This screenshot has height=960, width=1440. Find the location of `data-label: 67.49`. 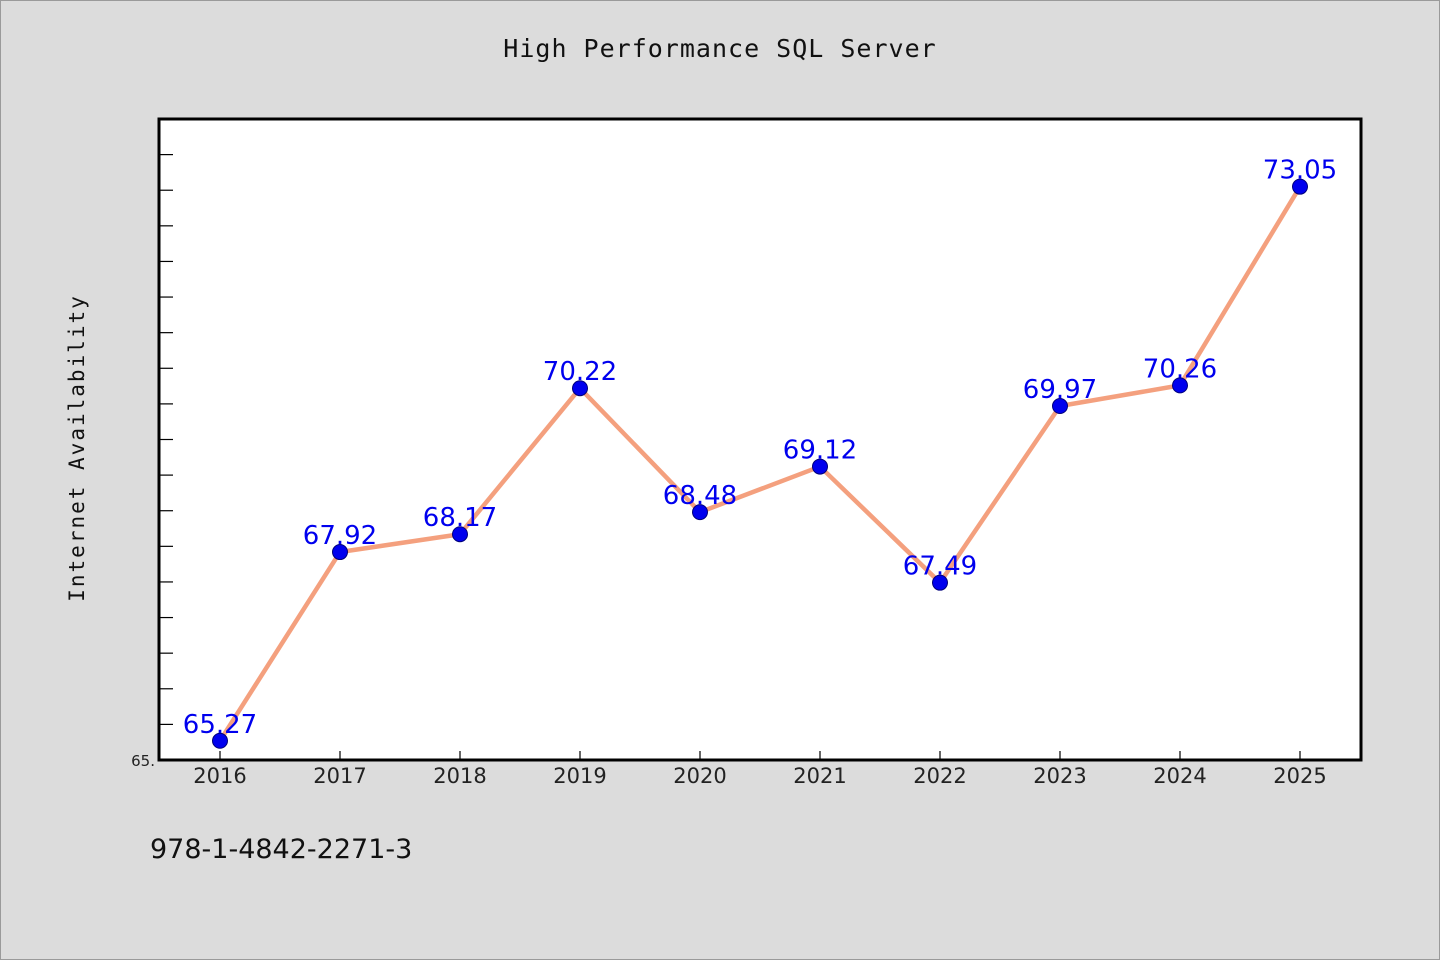

data-label: 67.49 is located at coordinates (940, 567).